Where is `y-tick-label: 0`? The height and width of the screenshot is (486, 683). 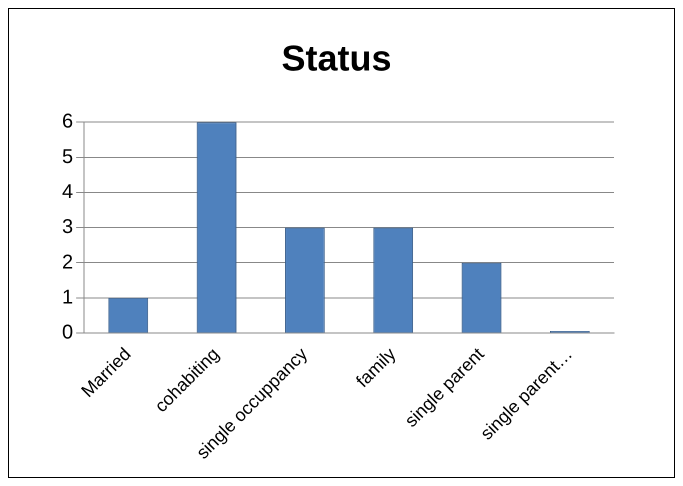 y-tick-label: 0 is located at coordinates (68, 333).